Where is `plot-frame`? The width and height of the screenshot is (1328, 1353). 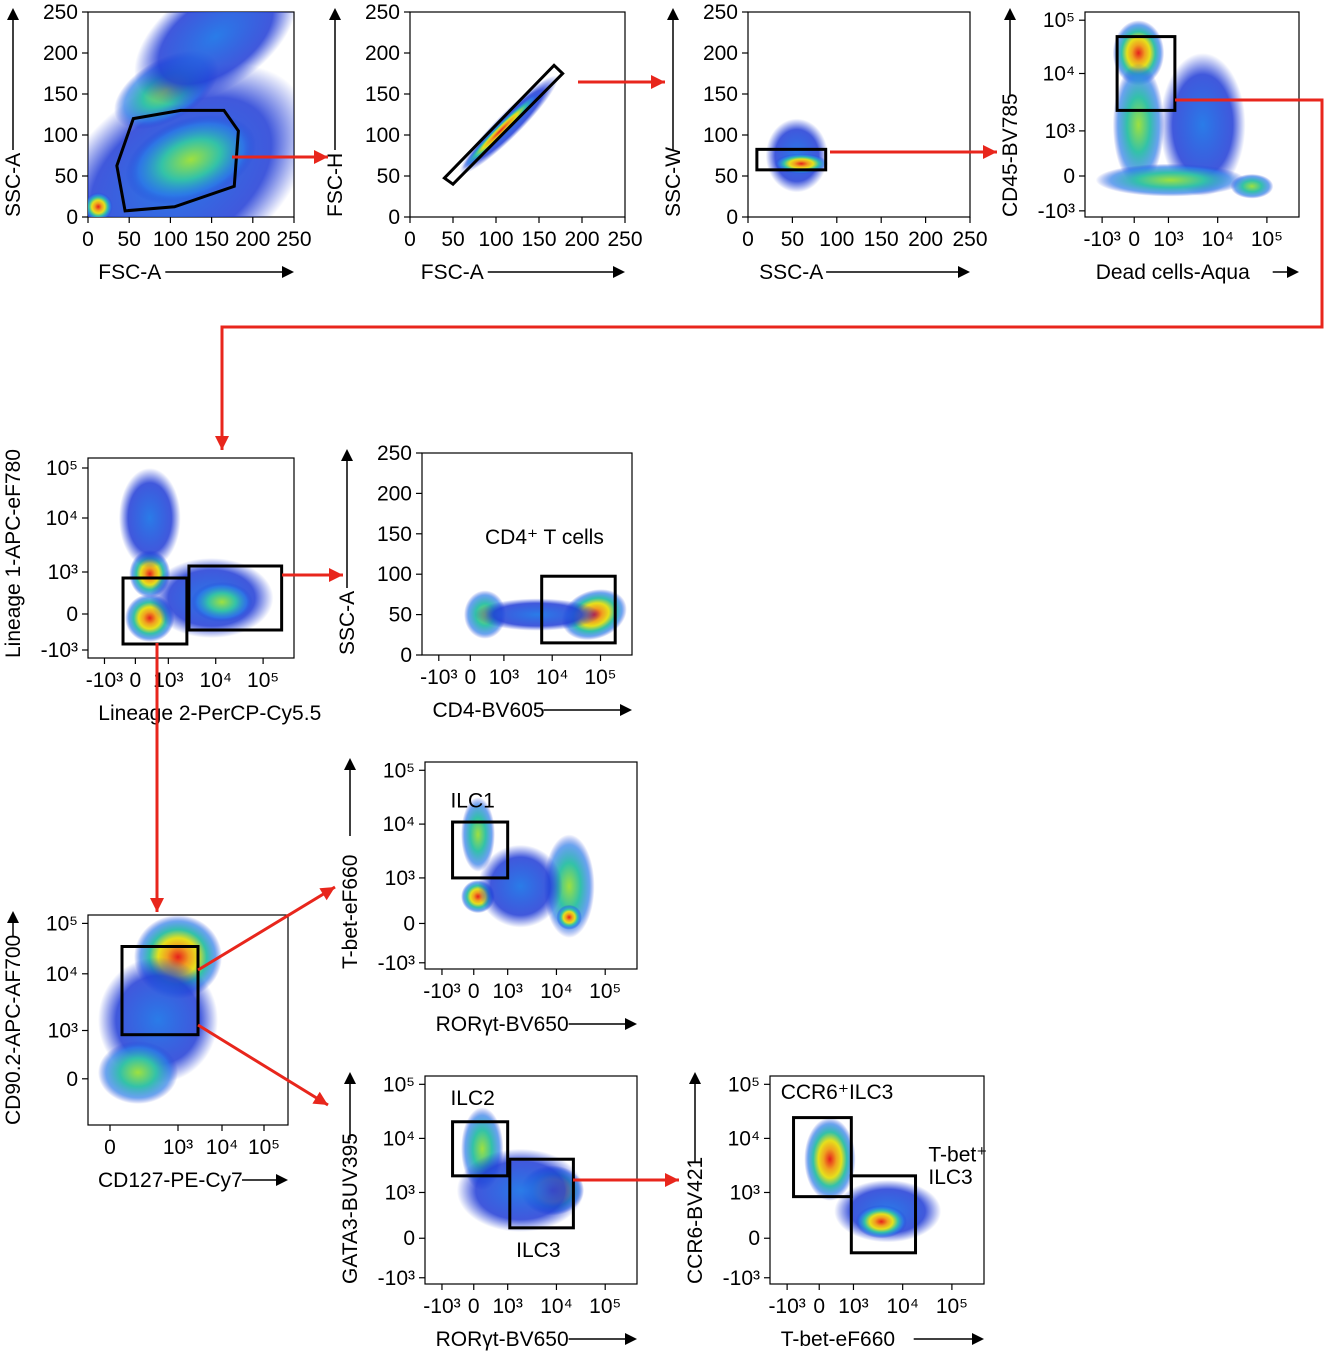 plot-frame is located at coordinates (877, 1180).